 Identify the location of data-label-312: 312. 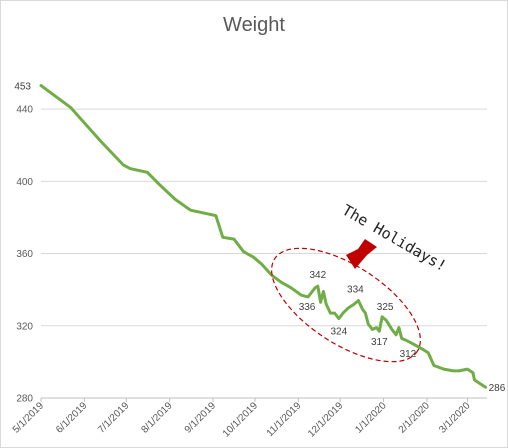
(408, 354).